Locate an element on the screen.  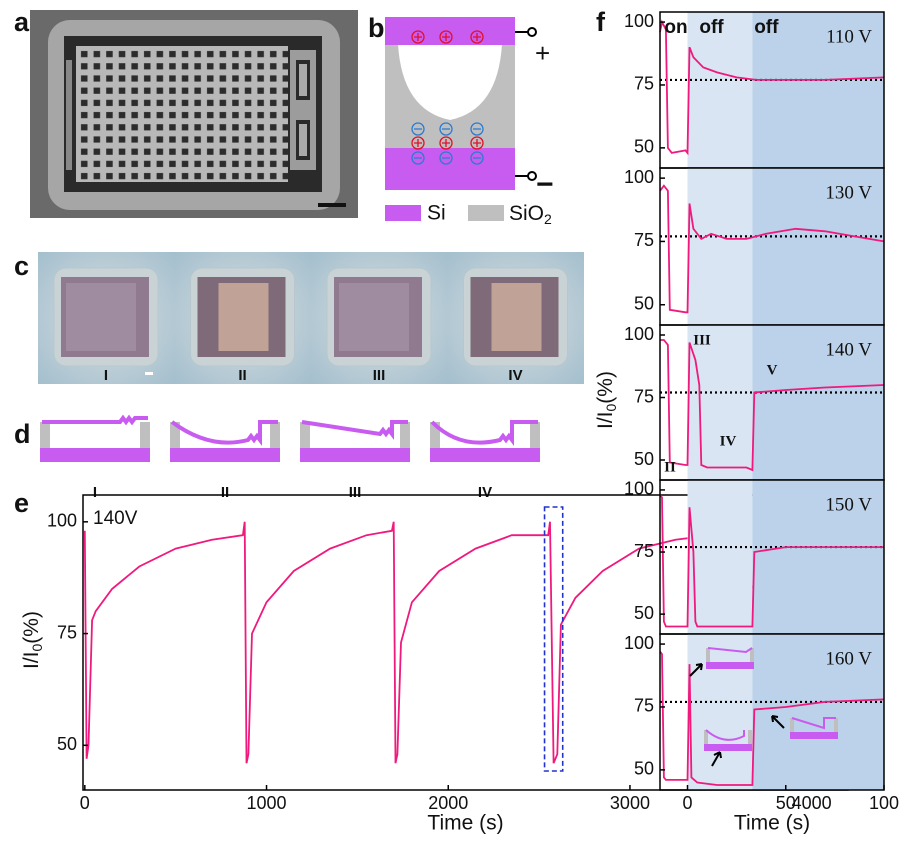
state-label: III is located at coordinates (702, 340).